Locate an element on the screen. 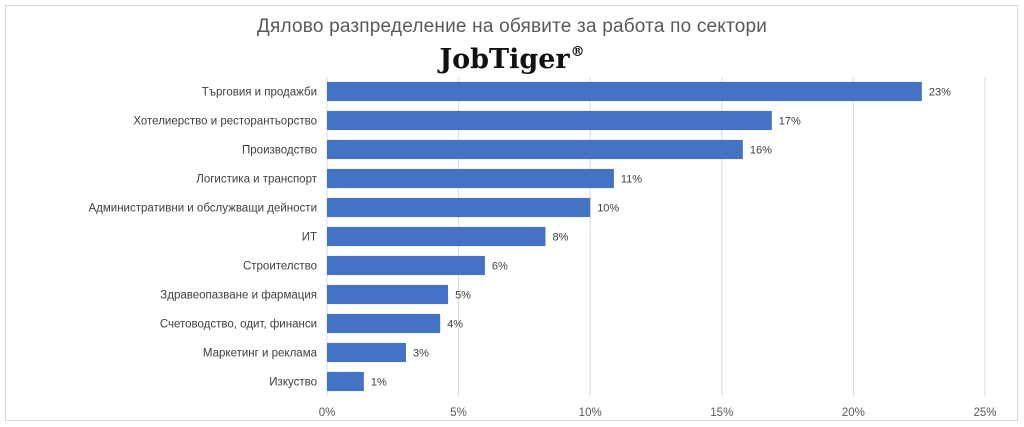 This screenshot has width=1024, height=427. category-label: Търговия и продажби is located at coordinates (259, 93).